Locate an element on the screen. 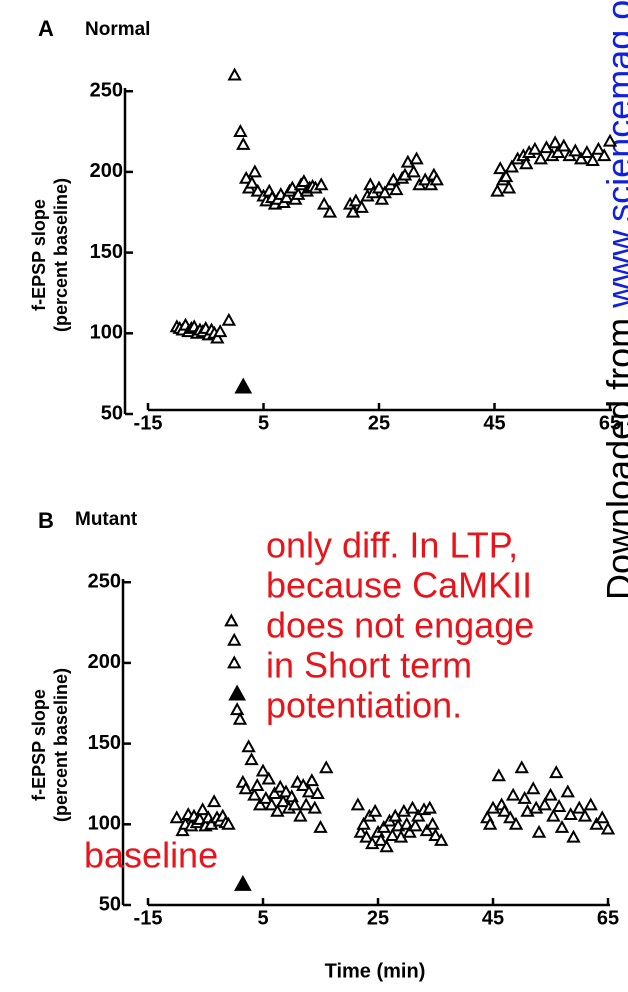  baseline-note: baseline is located at coordinates (151, 855).